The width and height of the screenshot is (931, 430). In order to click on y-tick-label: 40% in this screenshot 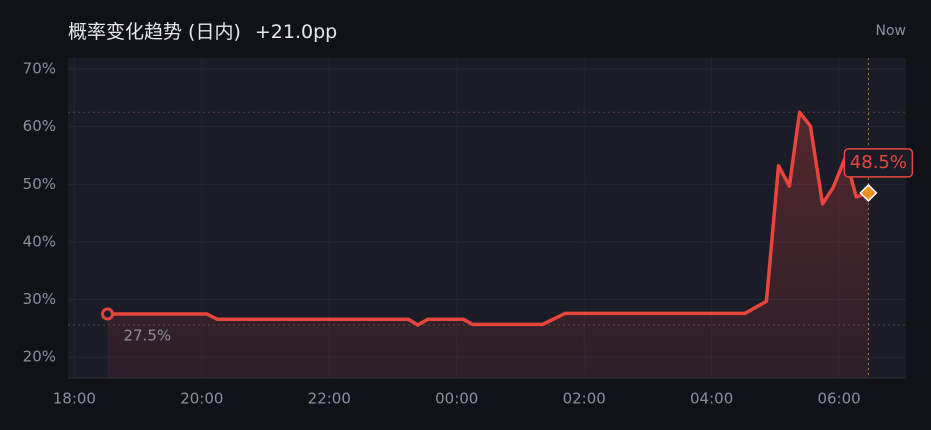, I will do `click(39, 241)`.